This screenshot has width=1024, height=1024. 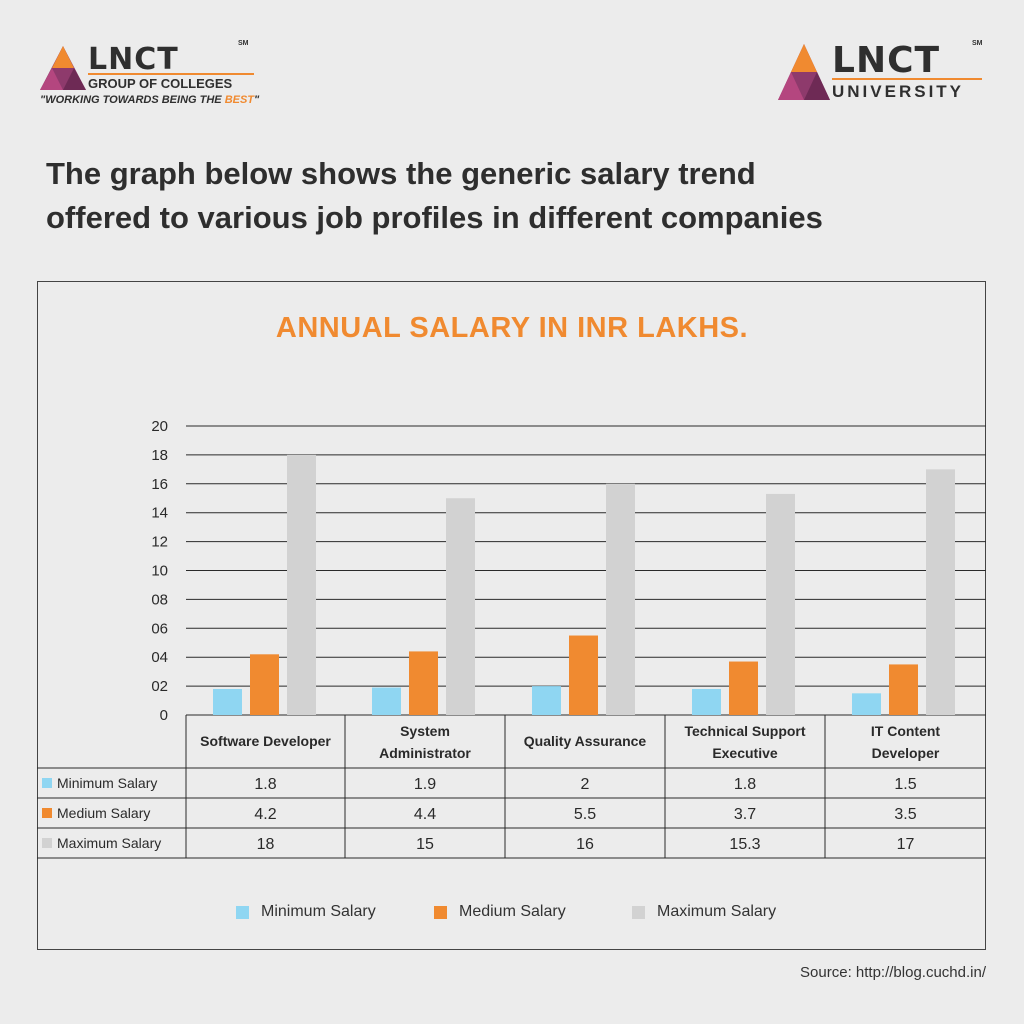 What do you see at coordinates (160, 83) in the screenshot?
I see `logo-subtitle: GROUP OF COLLEGES` at bounding box center [160, 83].